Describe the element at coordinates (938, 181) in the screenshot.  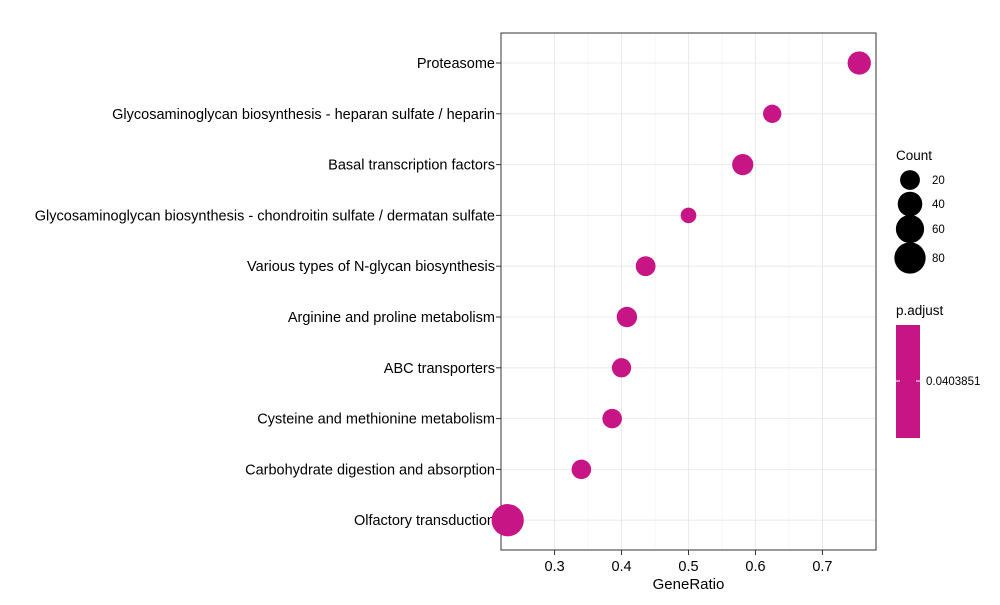
I see `size-legend-label: 20` at that location.